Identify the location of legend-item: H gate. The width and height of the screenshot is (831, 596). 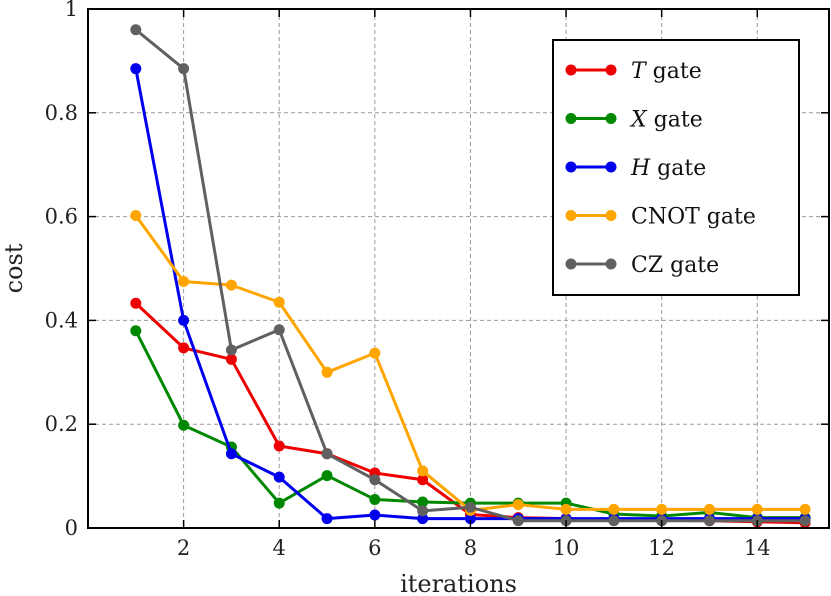
(635, 168).